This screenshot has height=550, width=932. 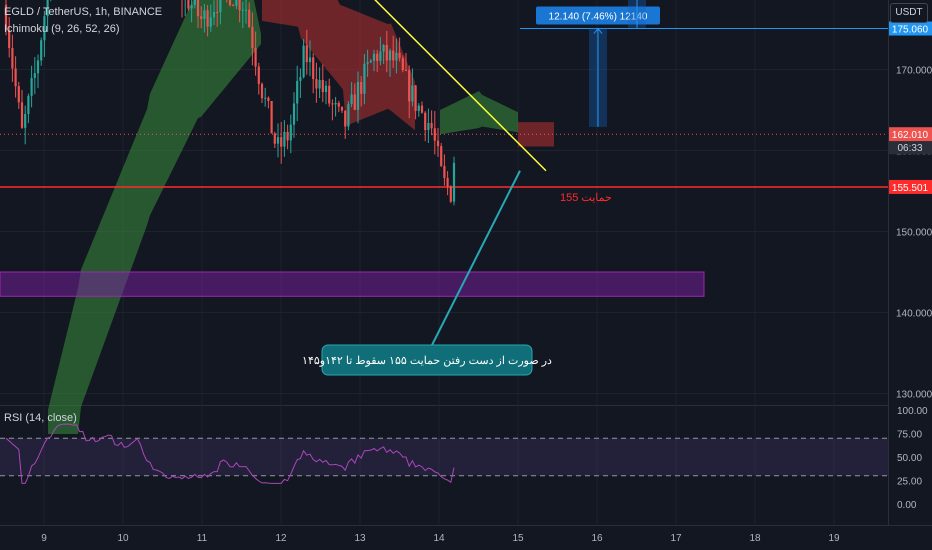 I want to click on rsi-tick-label: 75.00, so click(x=909, y=435).